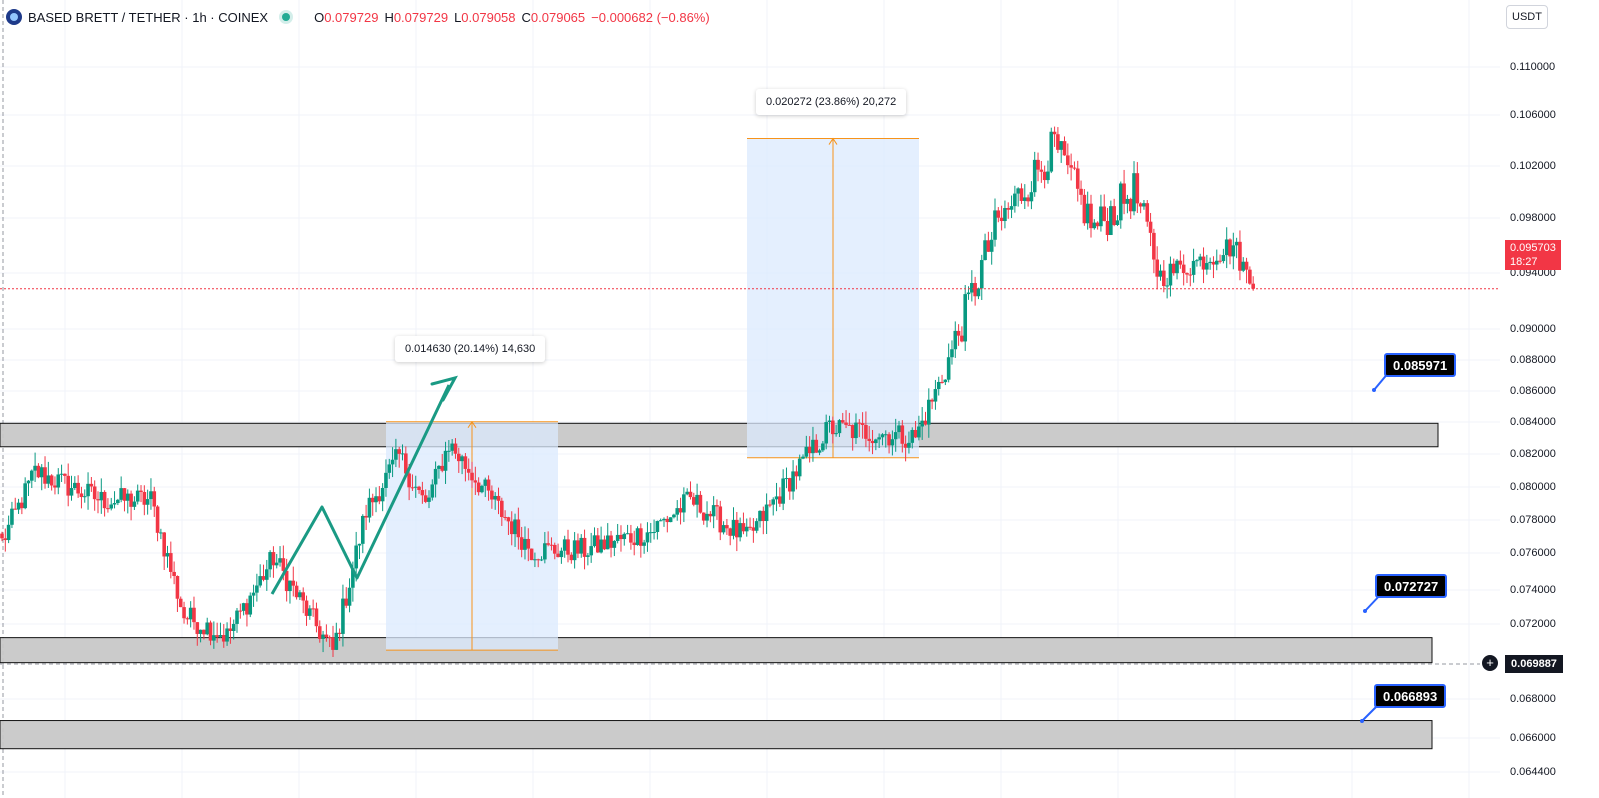  I want to click on level-callout: 0.072727, so click(1411, 586).